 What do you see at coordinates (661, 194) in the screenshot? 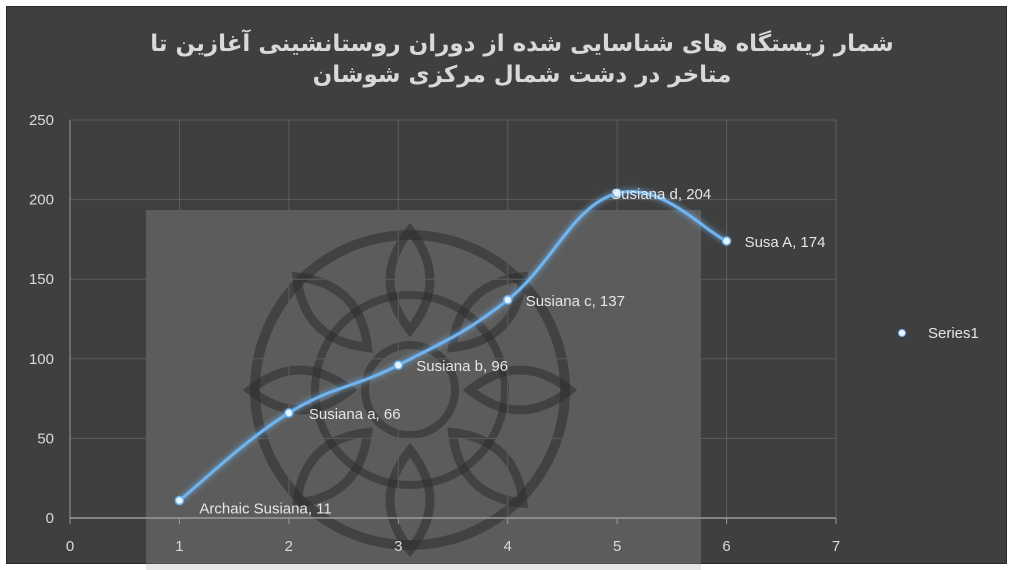
I see `data-label: Susiana d, 204` at bounding box center [661, 194].